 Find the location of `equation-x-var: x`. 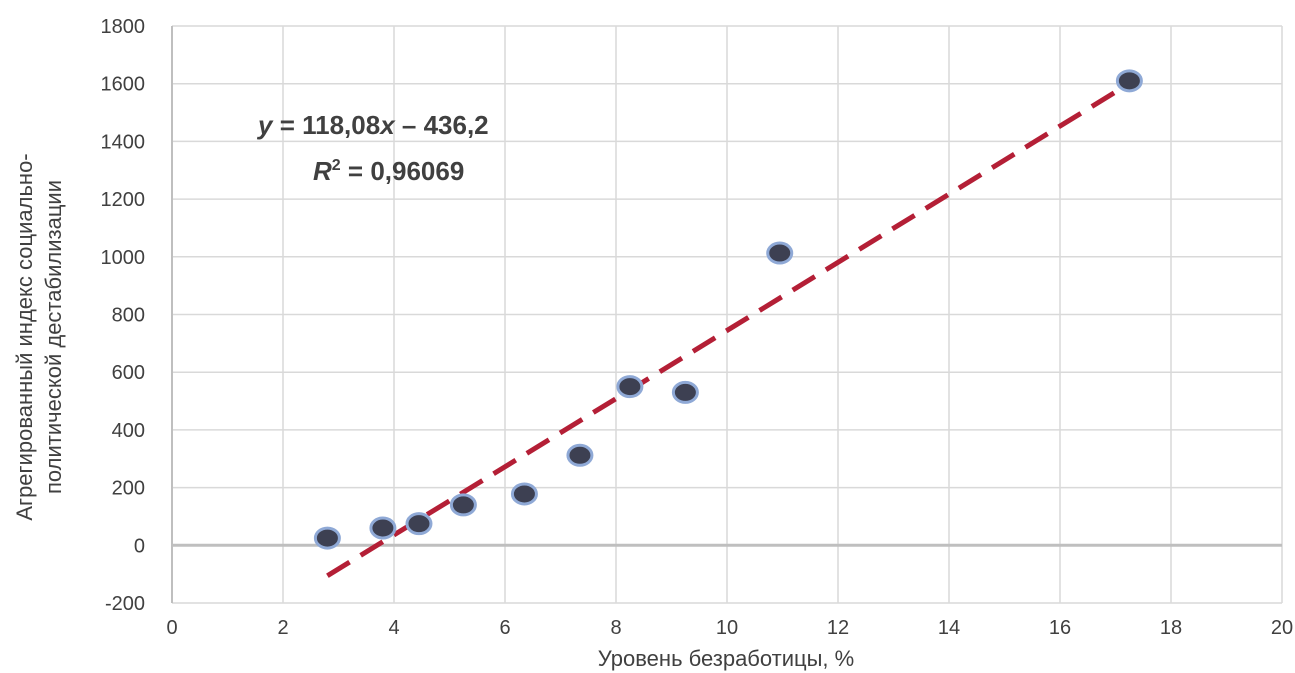

equation-x-var: x is located at coordinates (387, 125).